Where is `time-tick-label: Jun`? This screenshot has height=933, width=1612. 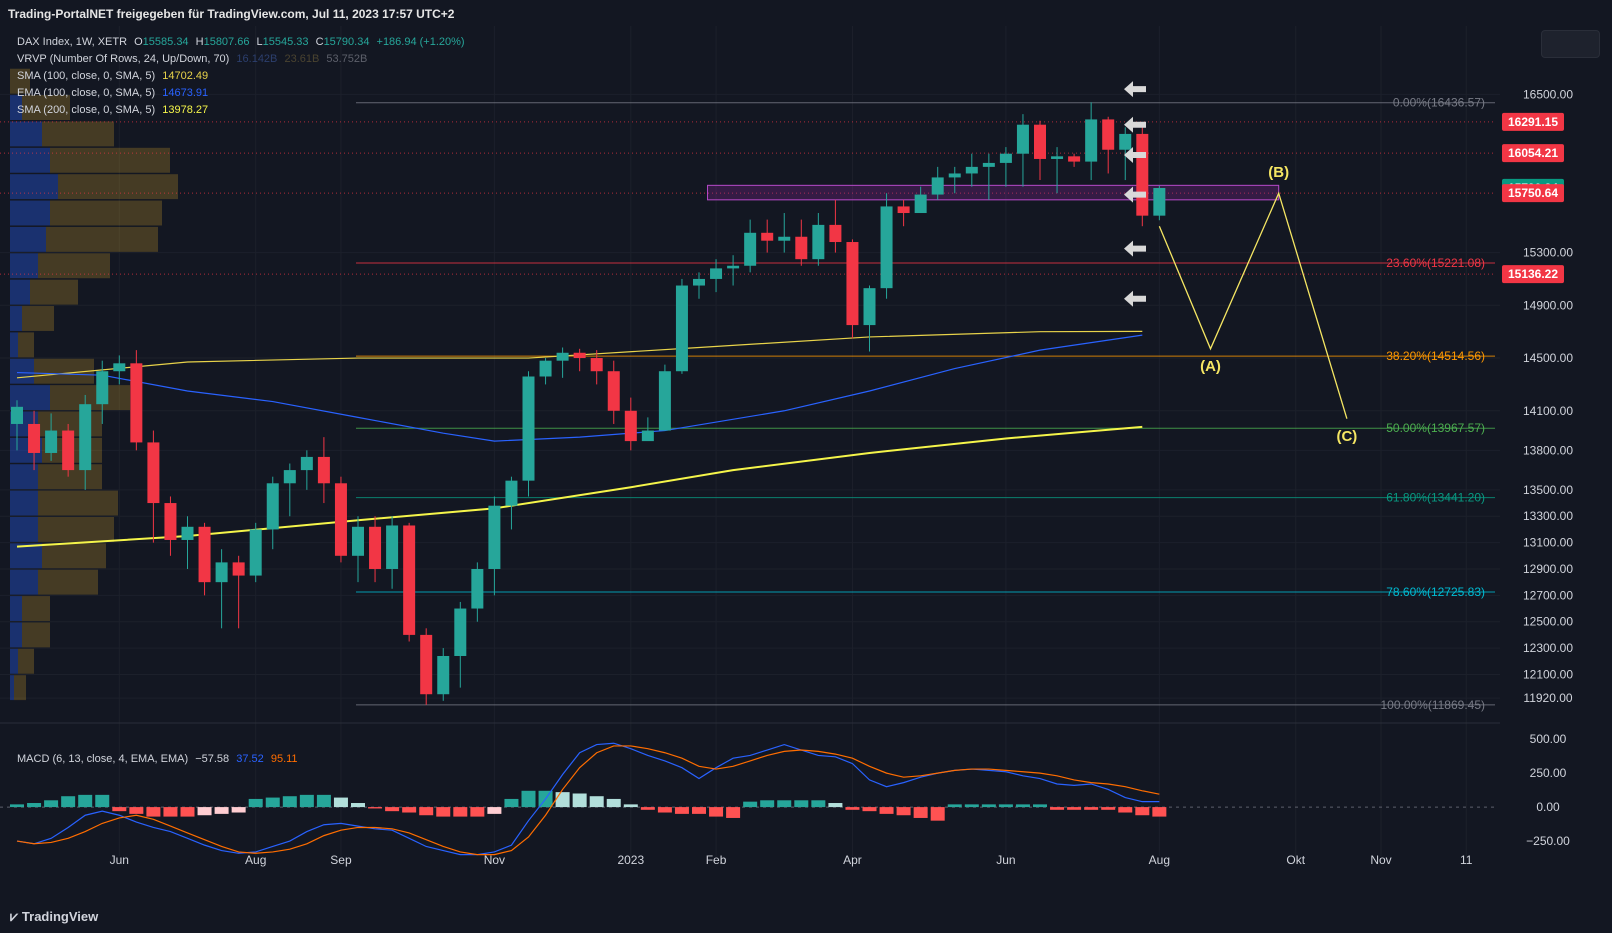 time-tick-label: Jun is located at coordinates (1005, 860).